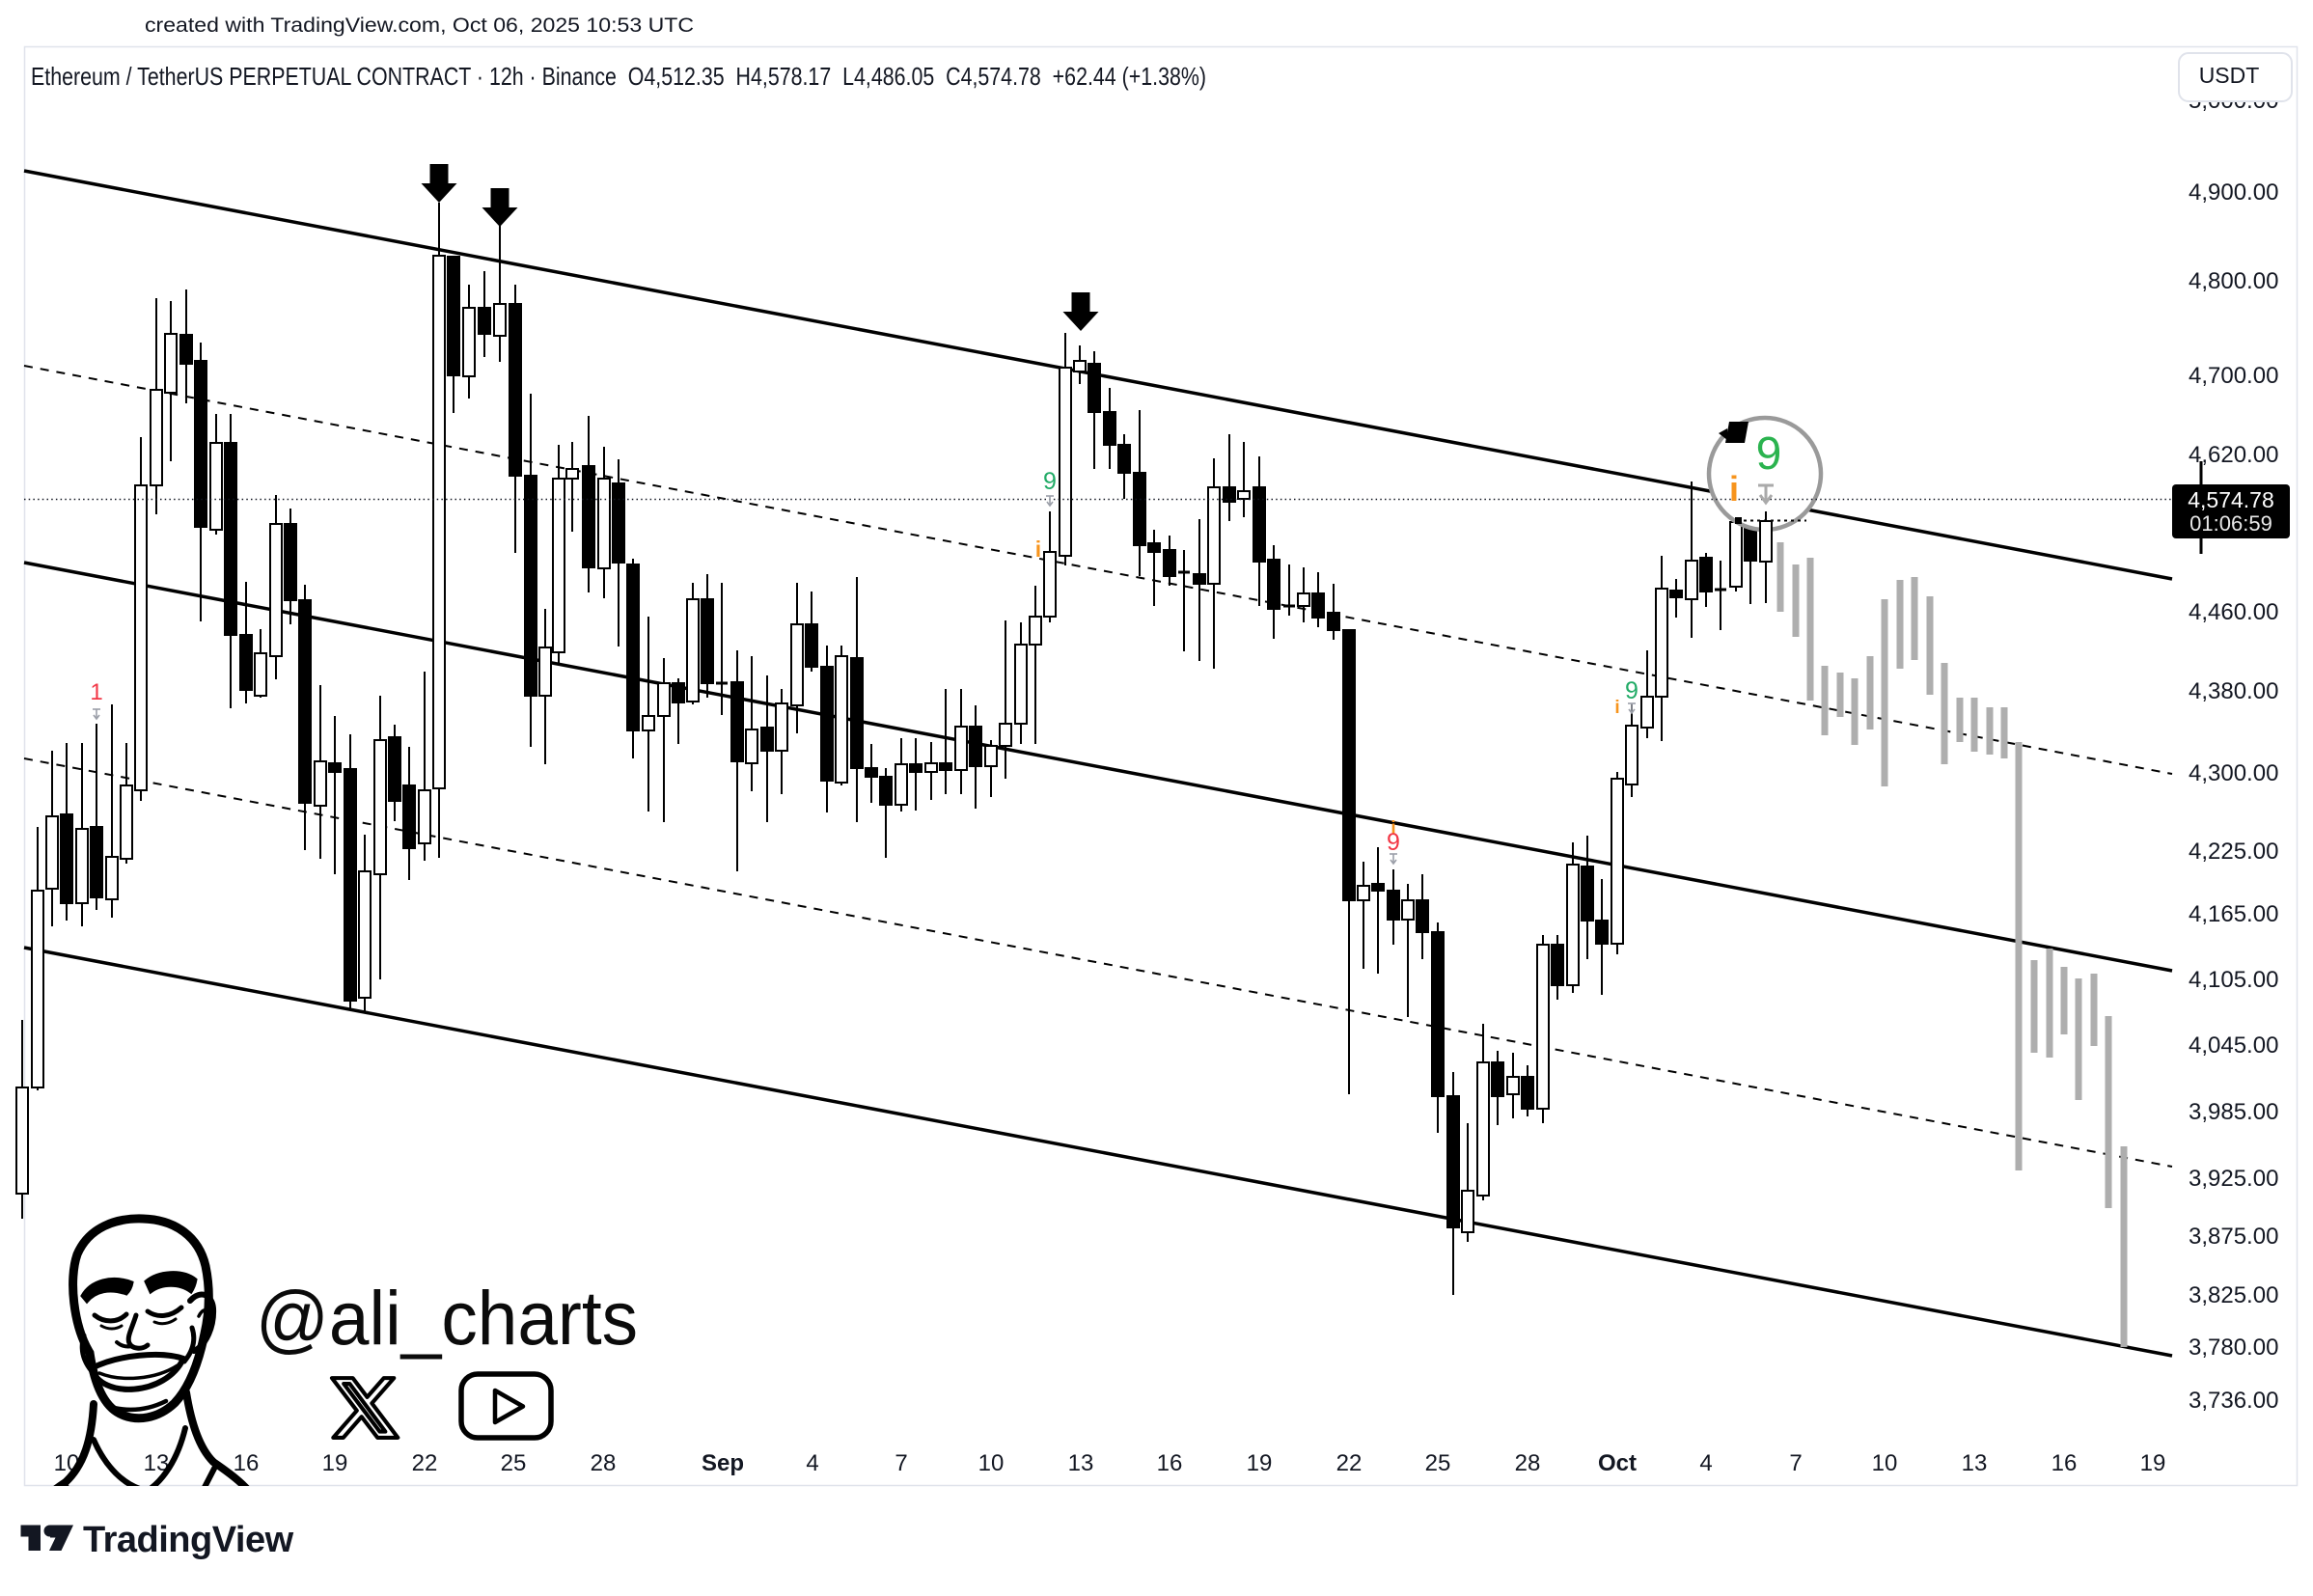 The height and width of the screenshot is (1596, 2313). What do you see at coordinates (2233, 192) in the screenshot?
I see `svg-text: 4,900.00` at bounding box center [2233, 192].